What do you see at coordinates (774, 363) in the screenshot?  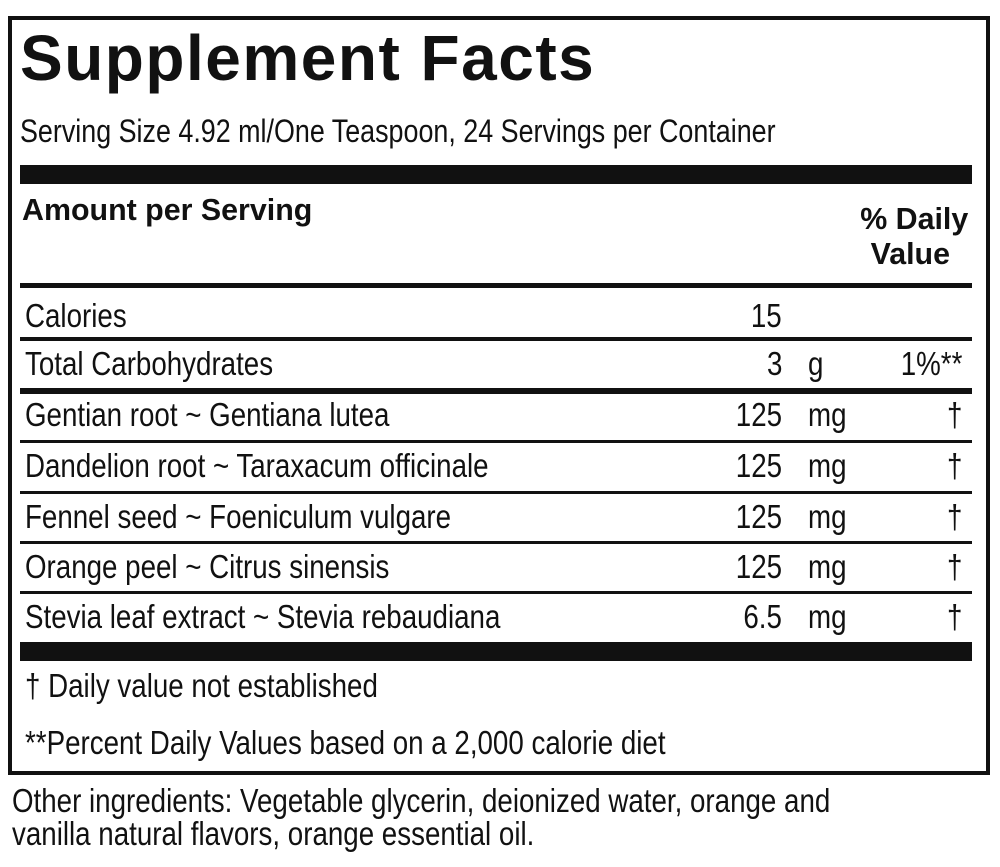 I see `nutrient-amount: 3` at bounding box center [774, 363].